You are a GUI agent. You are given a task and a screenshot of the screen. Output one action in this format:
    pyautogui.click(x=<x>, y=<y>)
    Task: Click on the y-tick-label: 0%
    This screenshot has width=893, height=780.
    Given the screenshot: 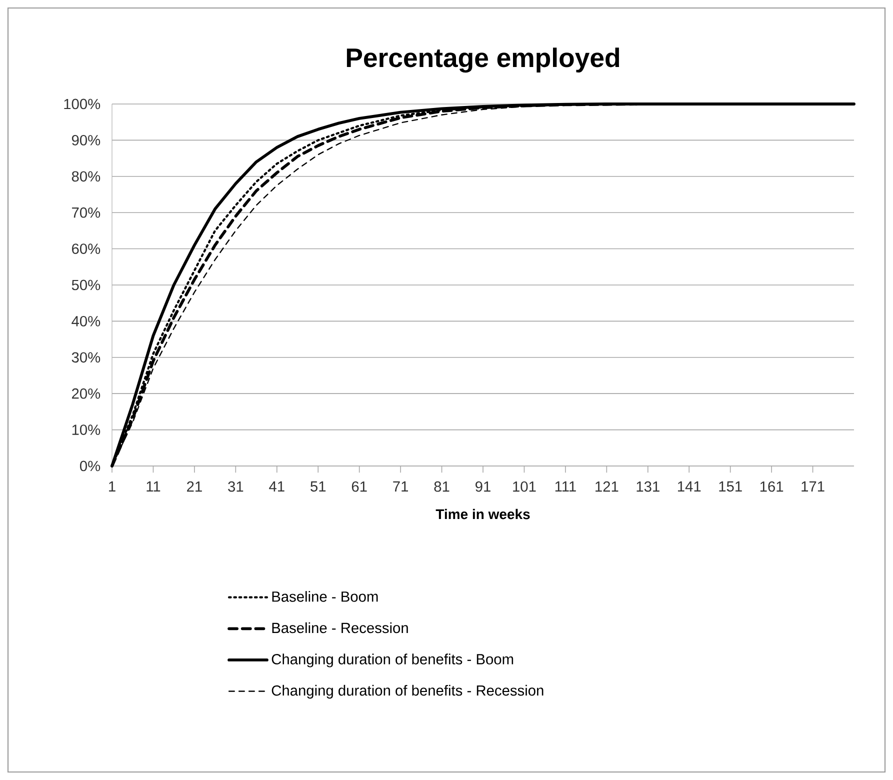 What is the action you would take?
    pyautogui.click(x=90, y=466)
    